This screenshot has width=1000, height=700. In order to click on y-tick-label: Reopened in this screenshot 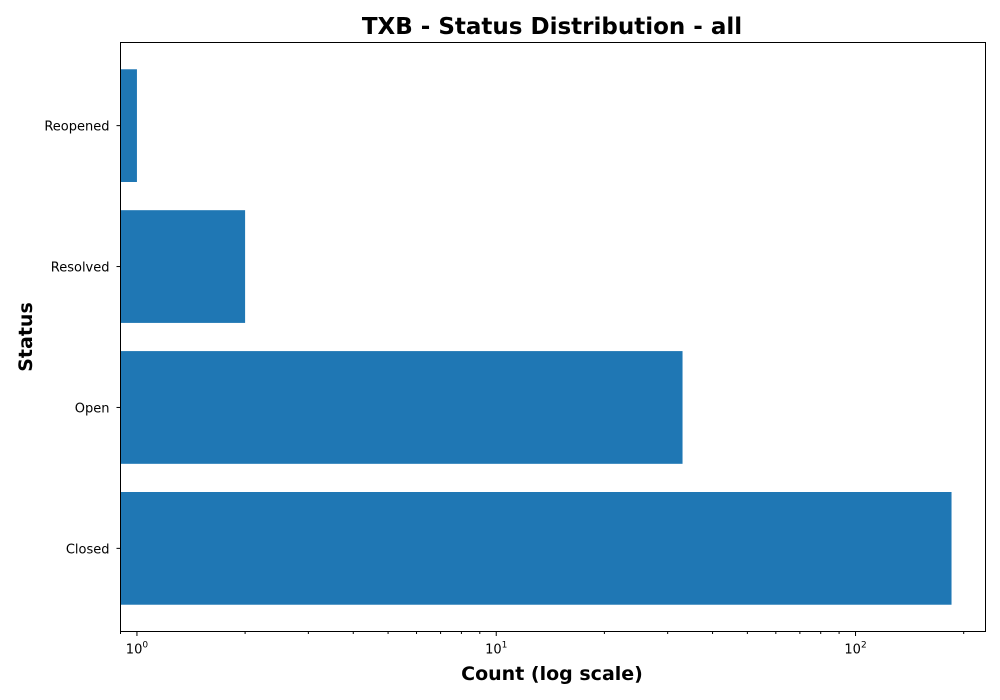, I will do `click(76, 127)`.